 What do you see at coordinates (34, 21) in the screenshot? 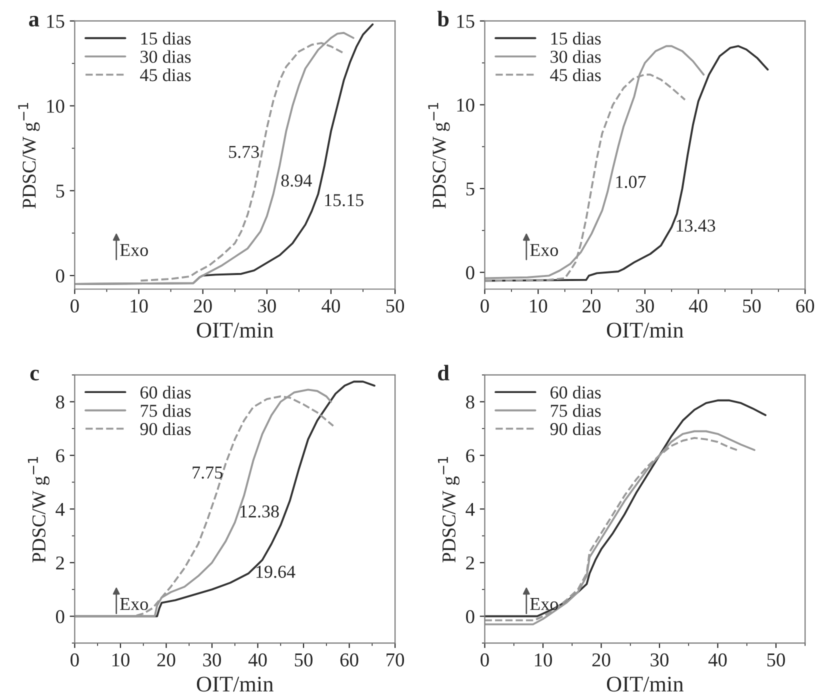
I see `chart-title: a` at bounding box center [34, 21].